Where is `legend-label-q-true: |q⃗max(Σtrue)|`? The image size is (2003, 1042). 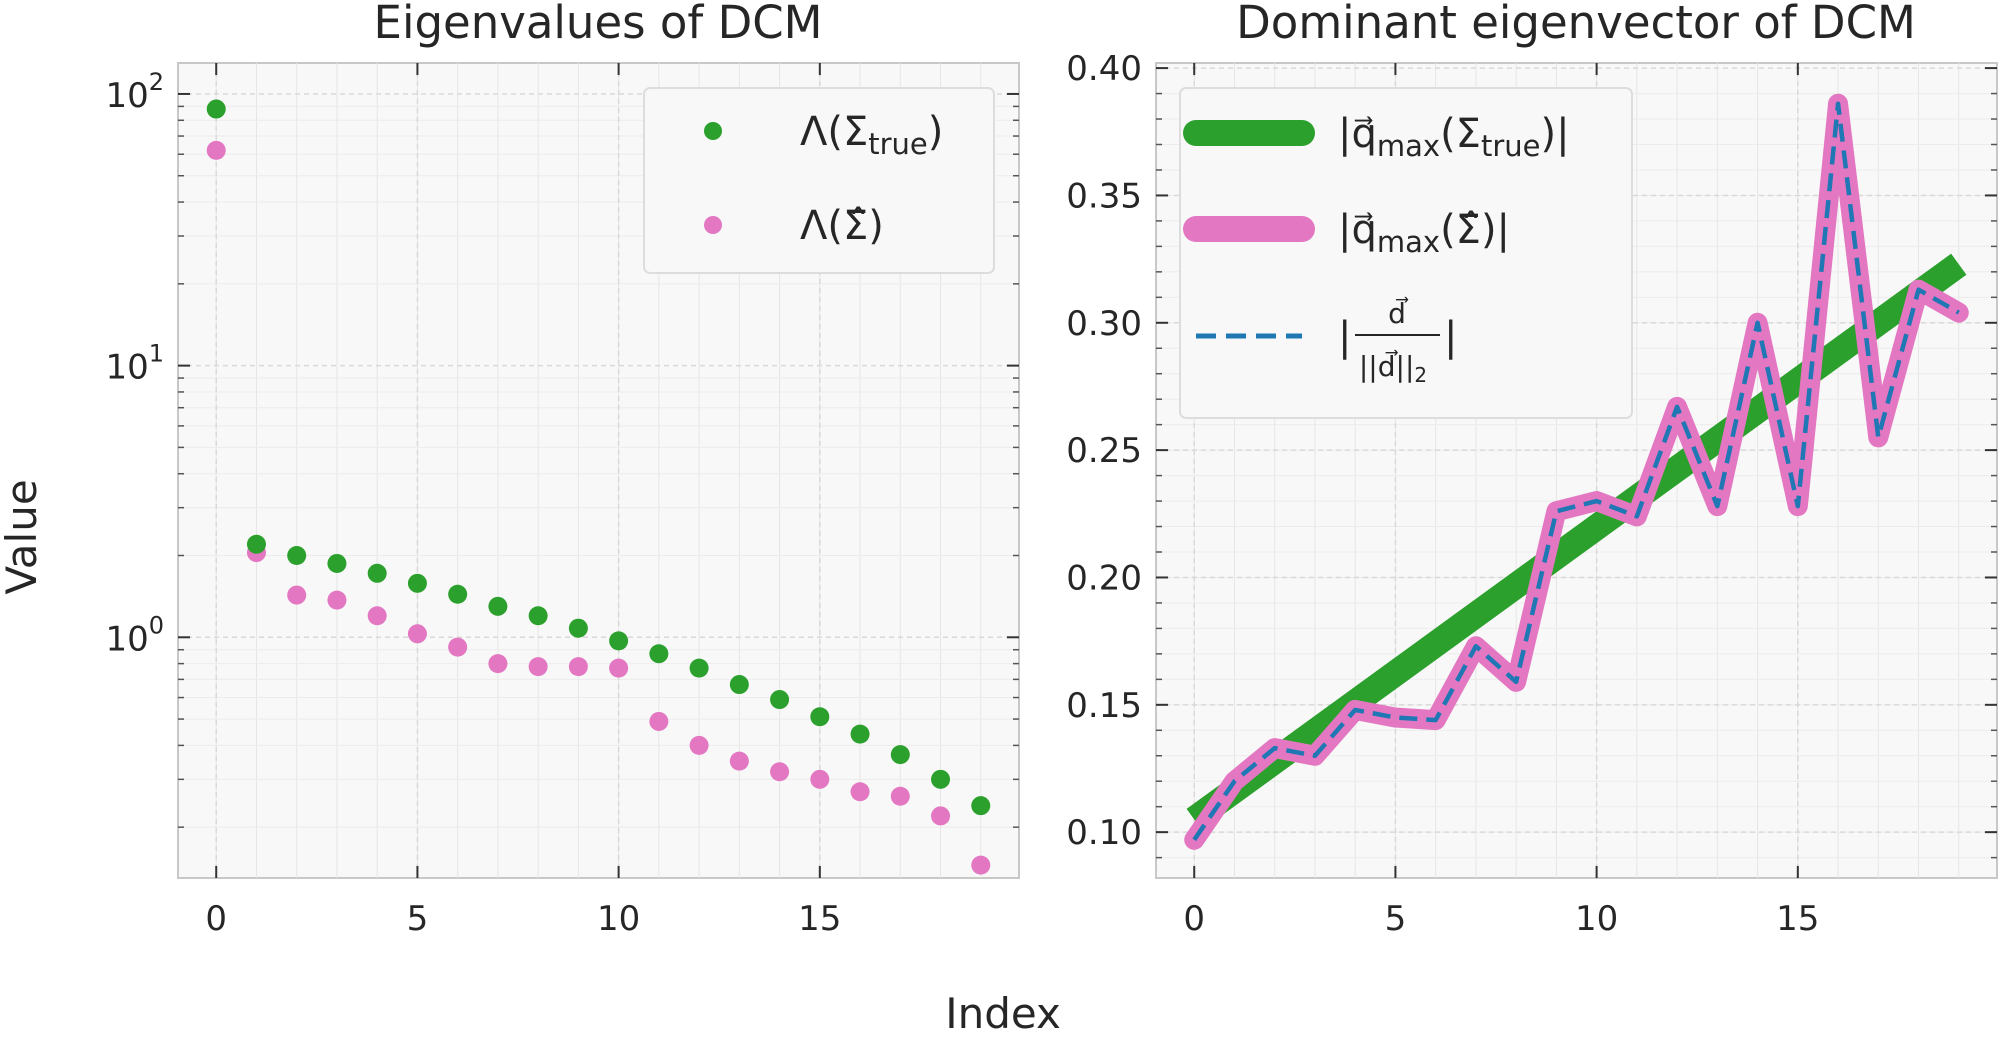 legend-label-q-true: |q⃗max(Σtrue)| is located at coordinates (1454, 137).